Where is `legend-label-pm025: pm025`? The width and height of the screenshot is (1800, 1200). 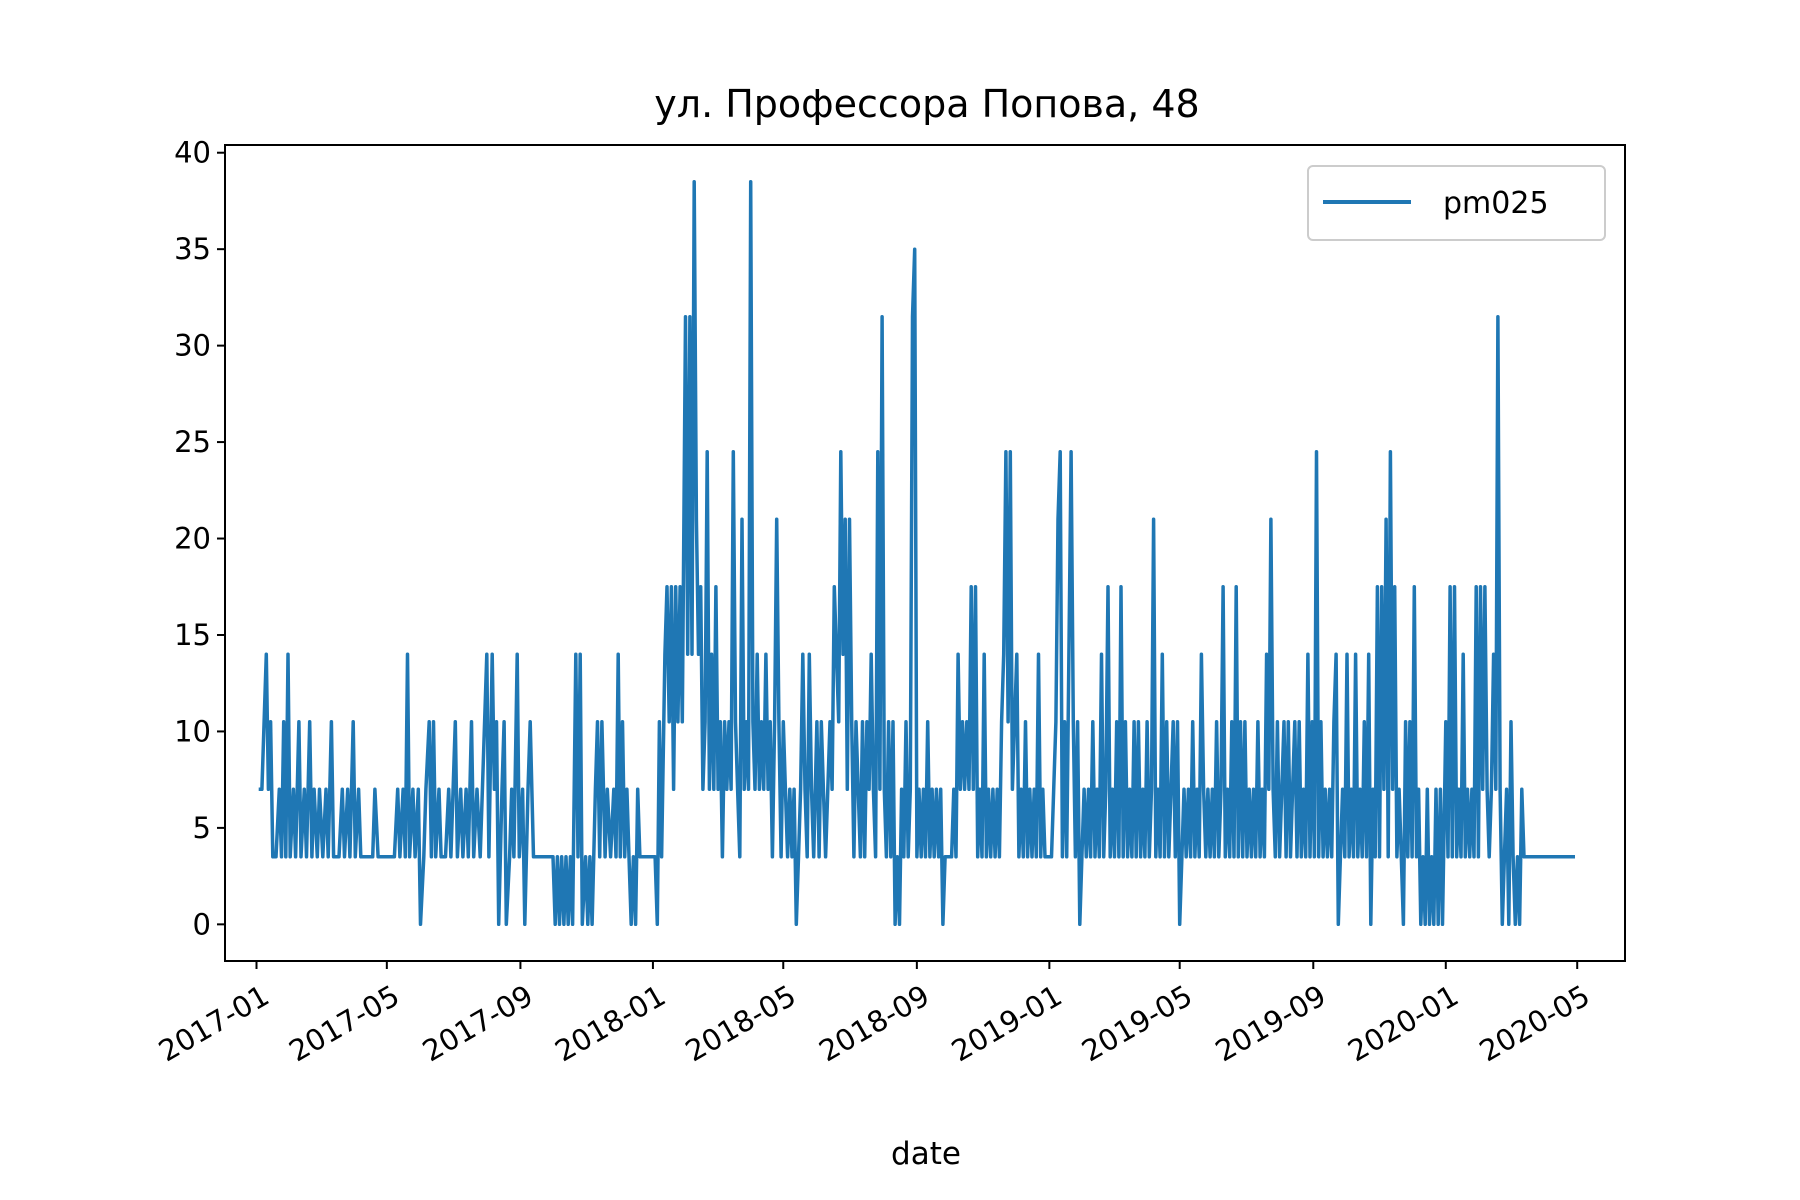 legend-label-pm025: pm025 is located at coordinates (1496, 203).